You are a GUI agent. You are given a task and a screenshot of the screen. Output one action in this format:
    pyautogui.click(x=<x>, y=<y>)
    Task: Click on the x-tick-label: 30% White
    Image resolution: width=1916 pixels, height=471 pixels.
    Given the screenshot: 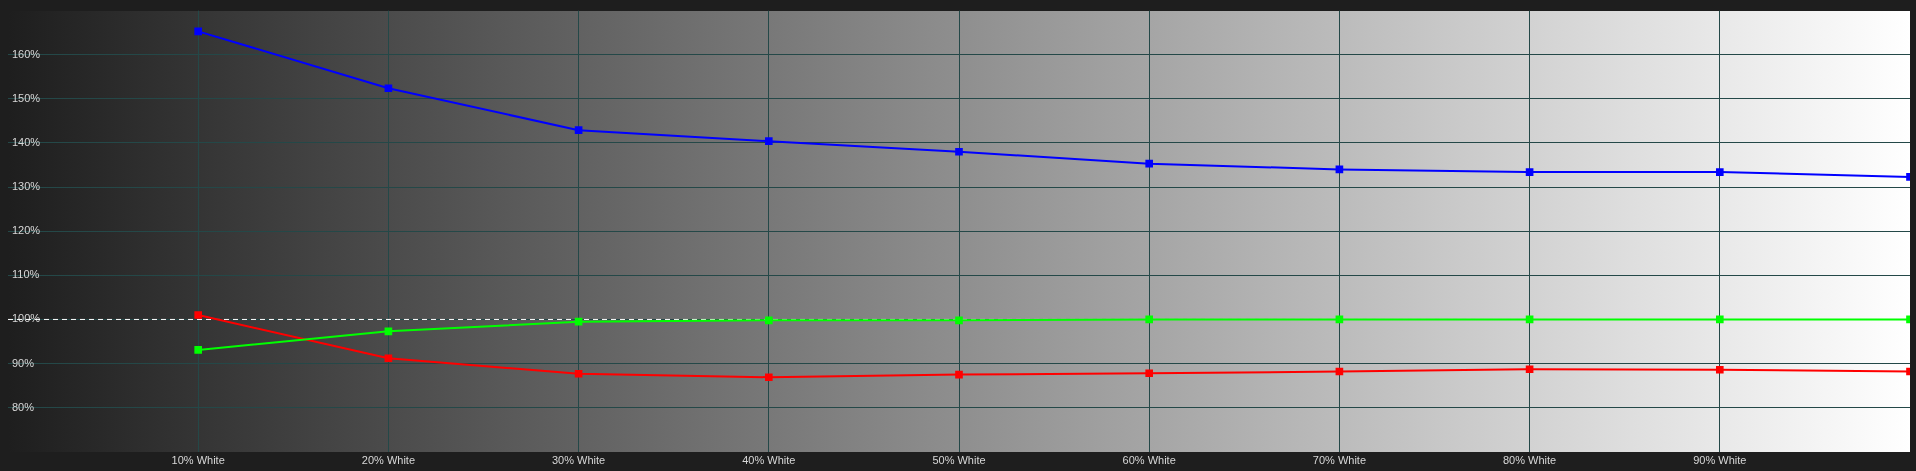 What is the action you would take?
    pyautogui.click(x=579, y=460)
    